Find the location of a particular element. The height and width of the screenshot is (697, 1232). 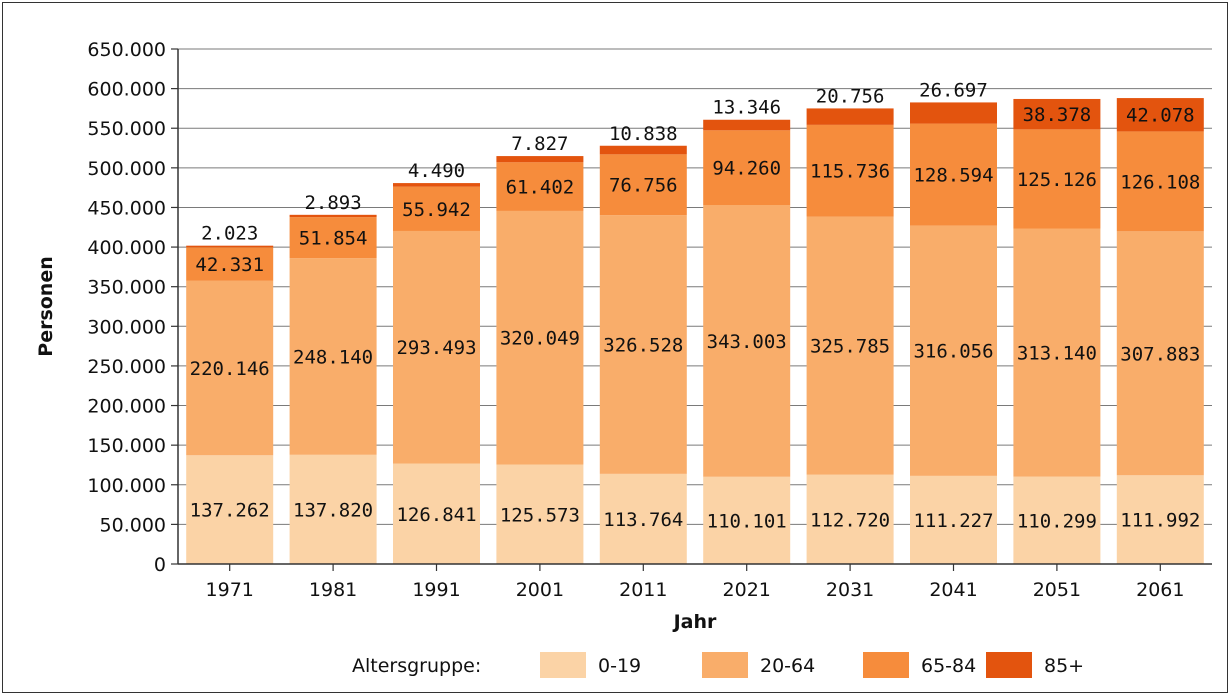

data-label-20-64: 326.528 is located at coordinates (643, 346).